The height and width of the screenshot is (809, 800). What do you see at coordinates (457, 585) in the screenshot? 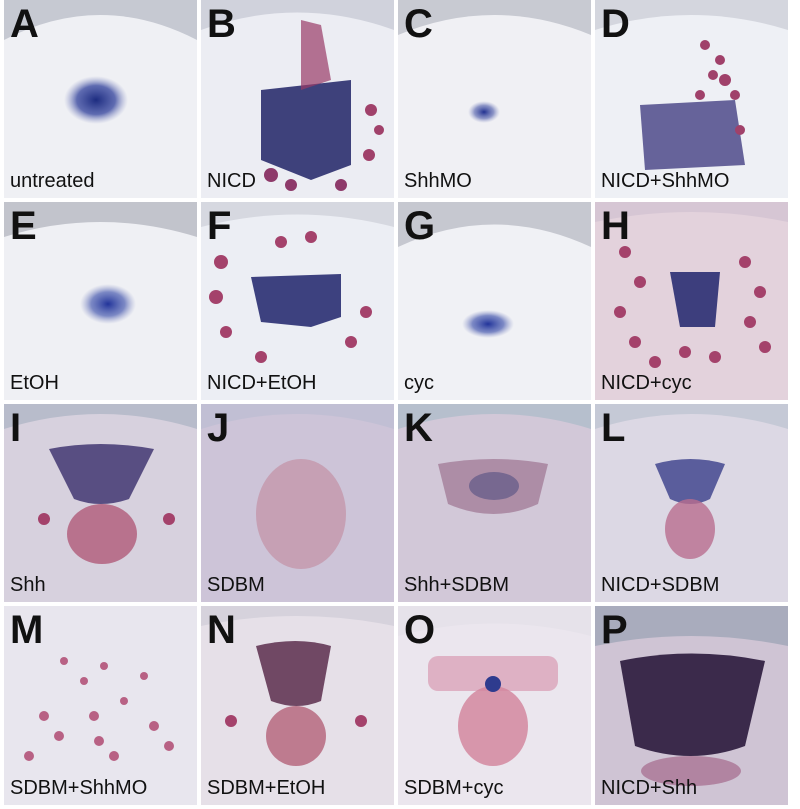
I see `panel-caption: Shh+SDBM` at bounding box center [457, 585].